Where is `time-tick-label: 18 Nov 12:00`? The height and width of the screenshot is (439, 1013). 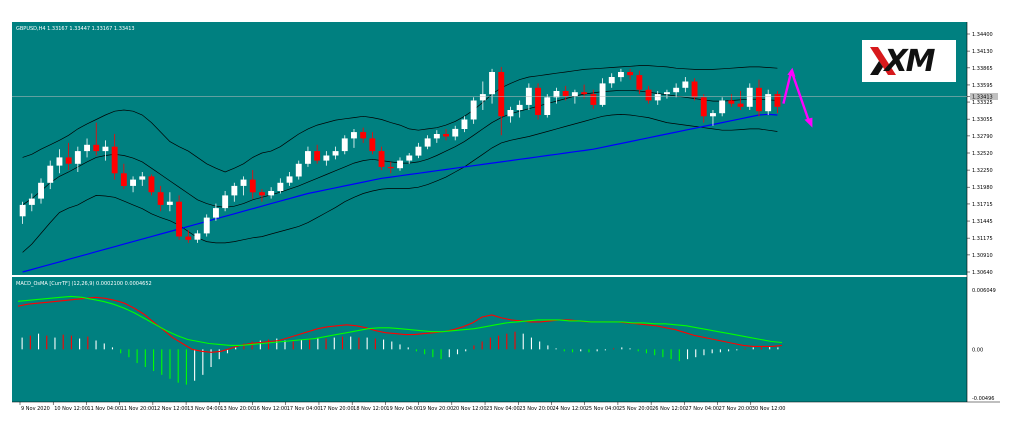
time-tick-label: 18 Nov 12:00 is located at coordinates (370, 409).